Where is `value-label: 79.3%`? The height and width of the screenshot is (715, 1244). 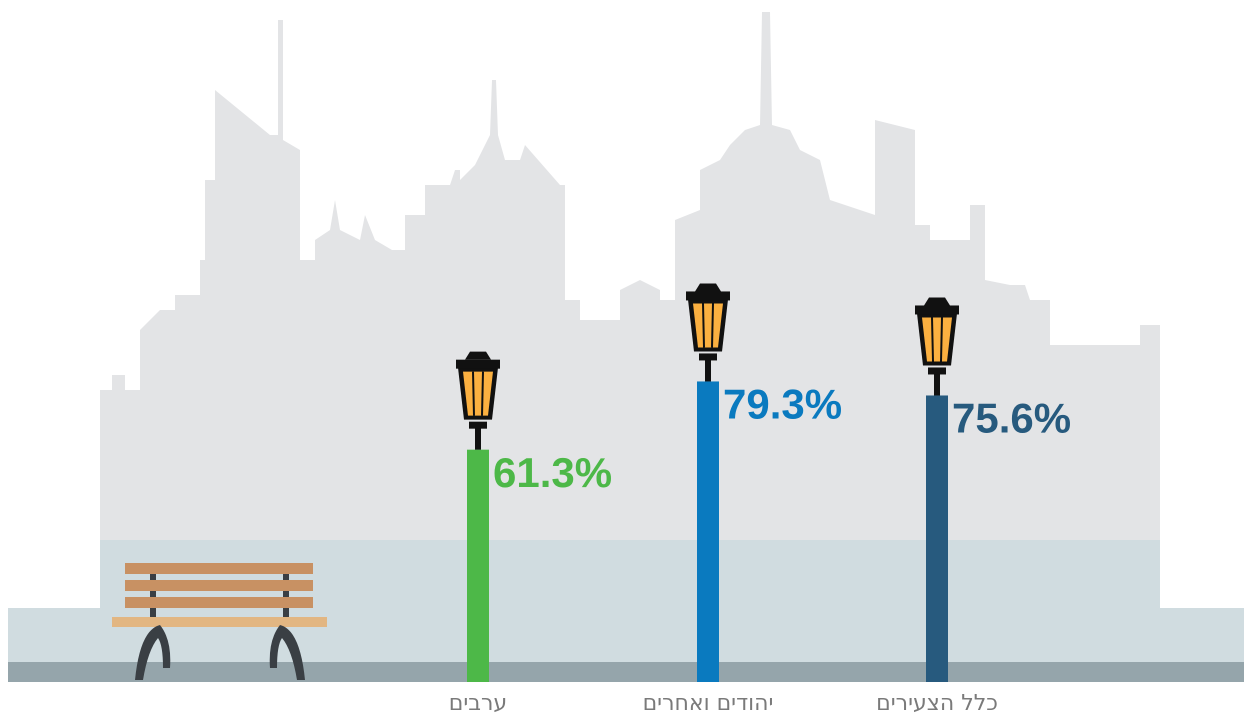
value-label: 79.3% is located at coordinates (782, 404).